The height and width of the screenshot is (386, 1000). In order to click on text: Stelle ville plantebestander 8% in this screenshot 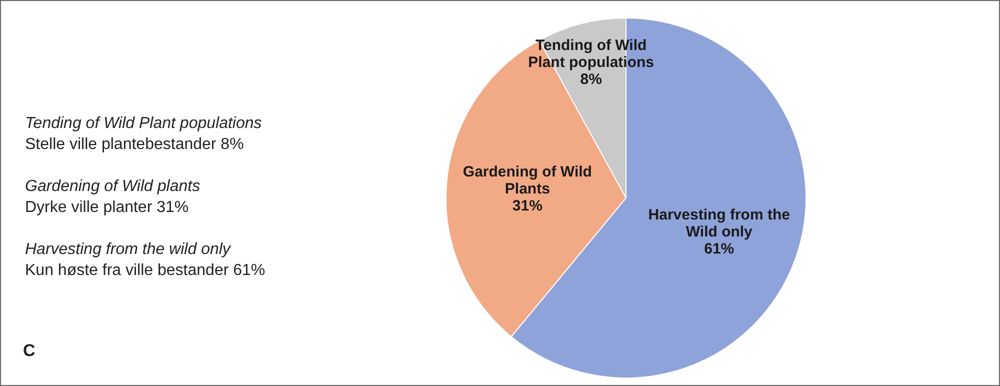, I will do `click(135, 145)`.